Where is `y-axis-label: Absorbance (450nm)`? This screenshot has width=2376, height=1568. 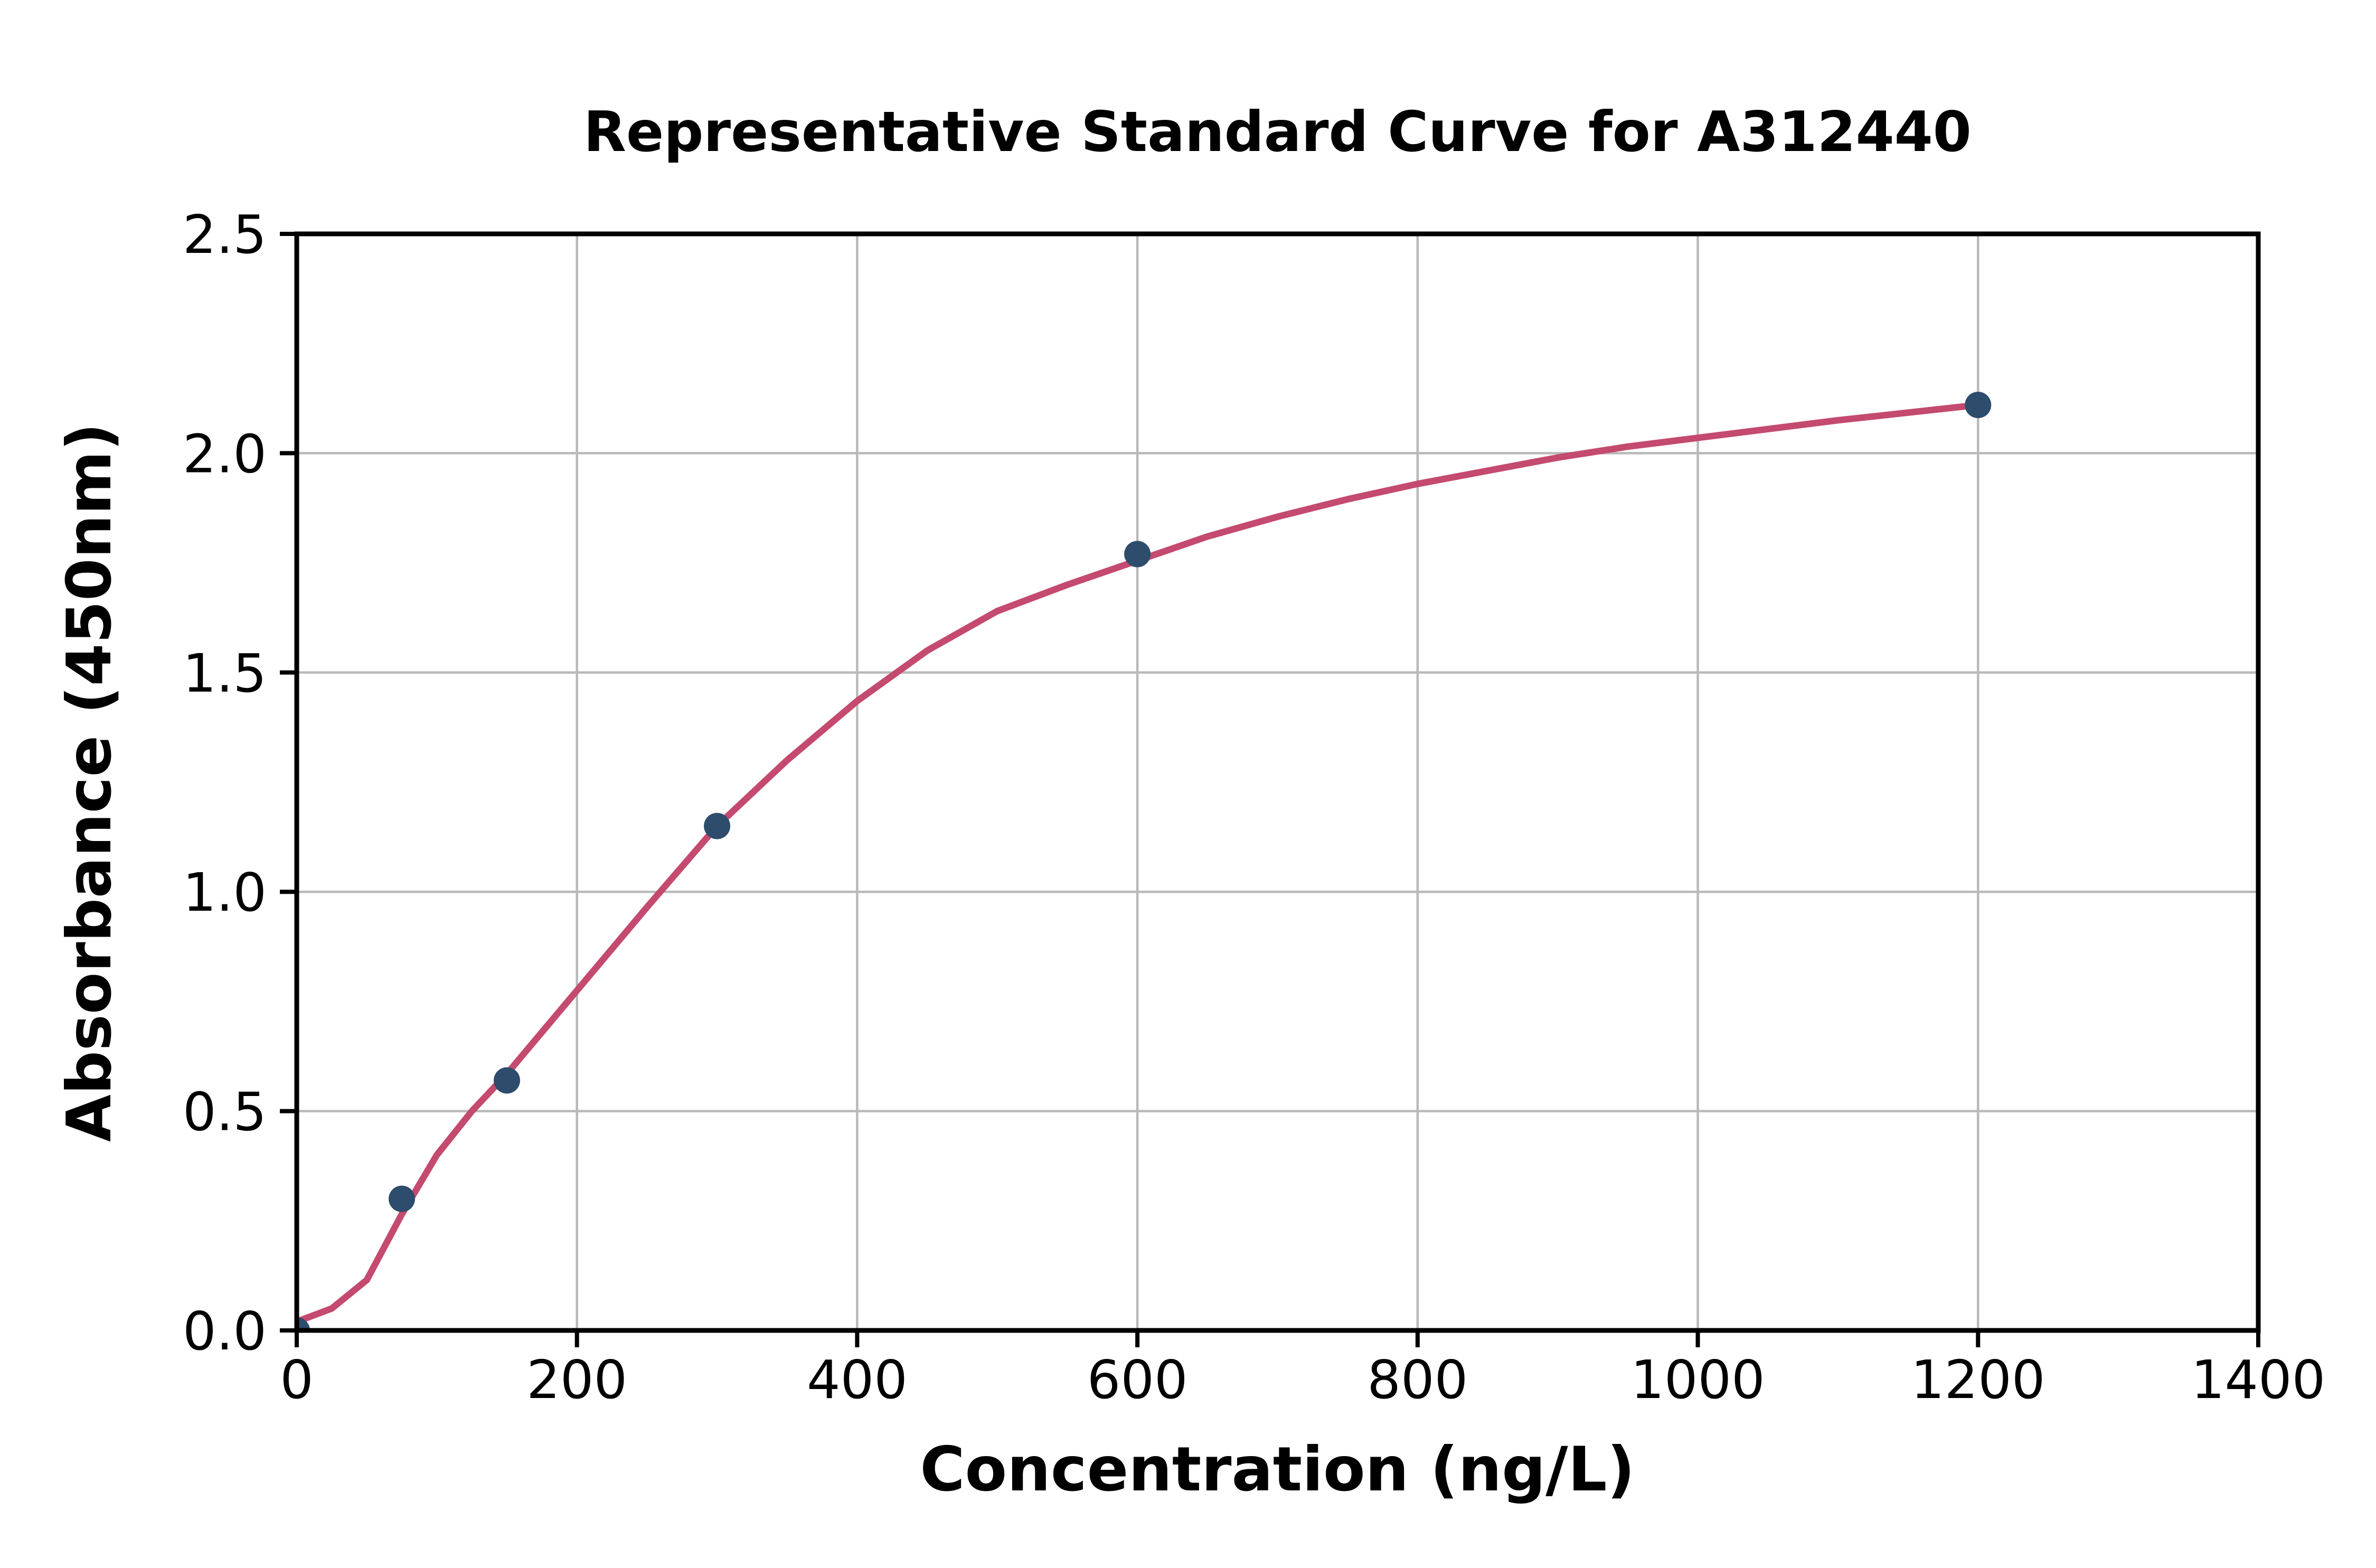
y-axis-label: Absorbance (450nm) is located at coordinates (90, 782).